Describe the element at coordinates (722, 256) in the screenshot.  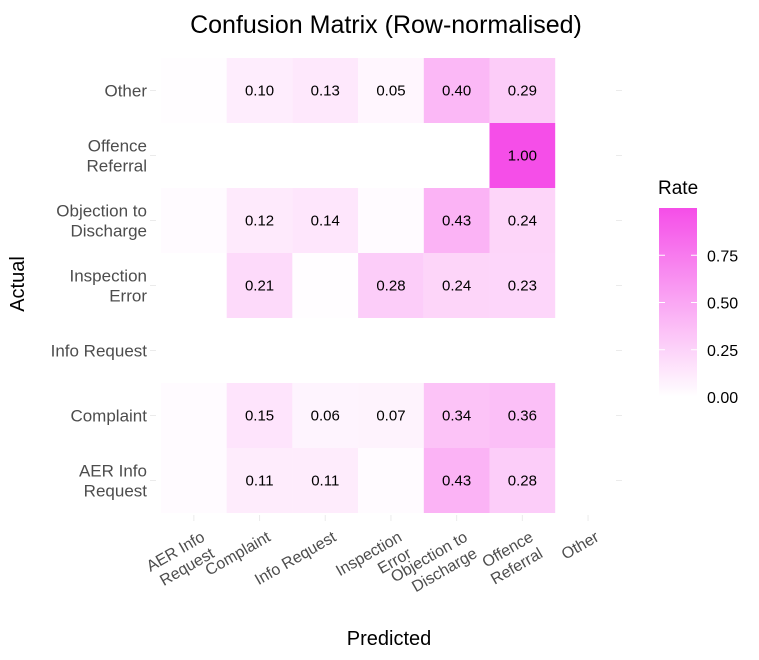
I see `legend-tick-label: 0.75` at that location.